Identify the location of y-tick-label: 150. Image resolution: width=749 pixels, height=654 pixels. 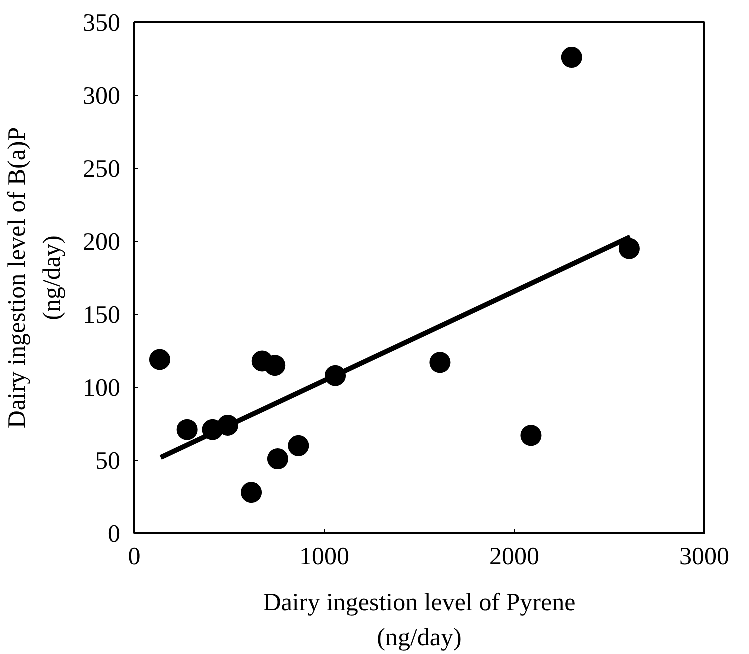
(101, 315).